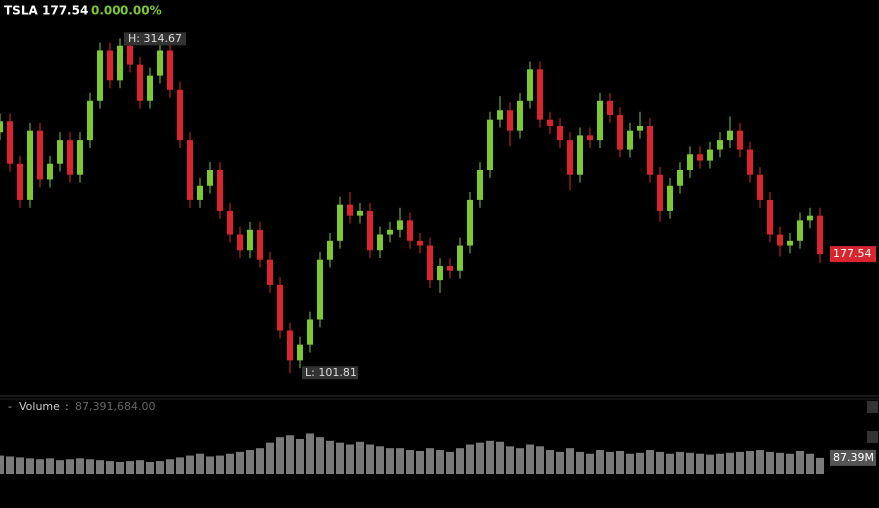 This screenshot has width=879, height=508. What do you see at coordinates (39, 406) in the screenshot?
I see `volume-label: Volume` at bounding box center [39, 406].